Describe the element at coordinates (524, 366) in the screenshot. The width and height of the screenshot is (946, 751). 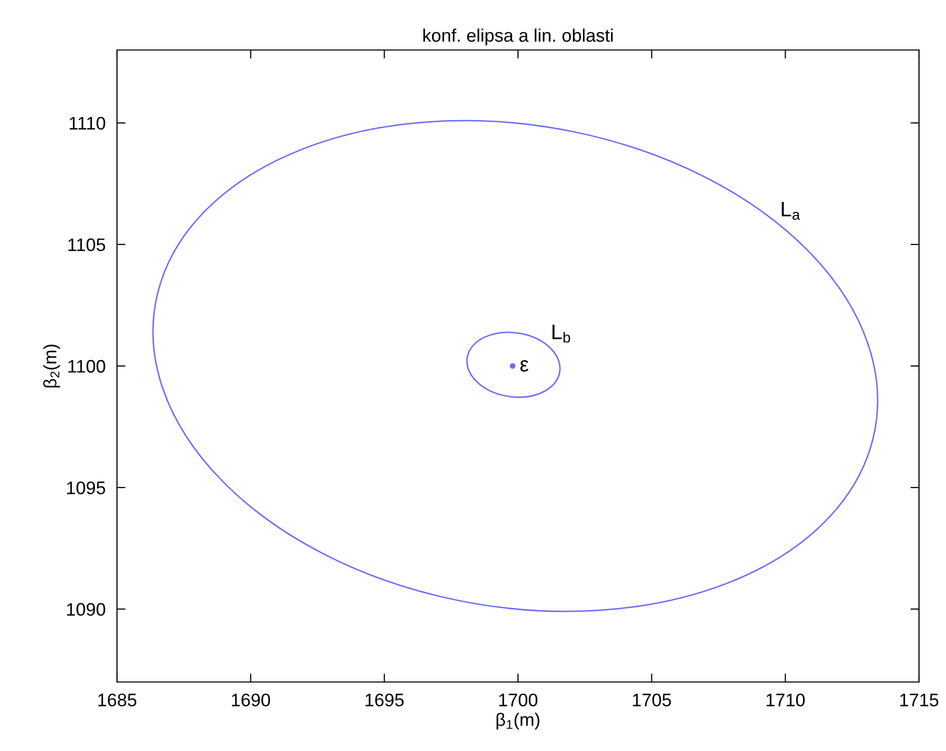
I see `series-label: ε` at that location.